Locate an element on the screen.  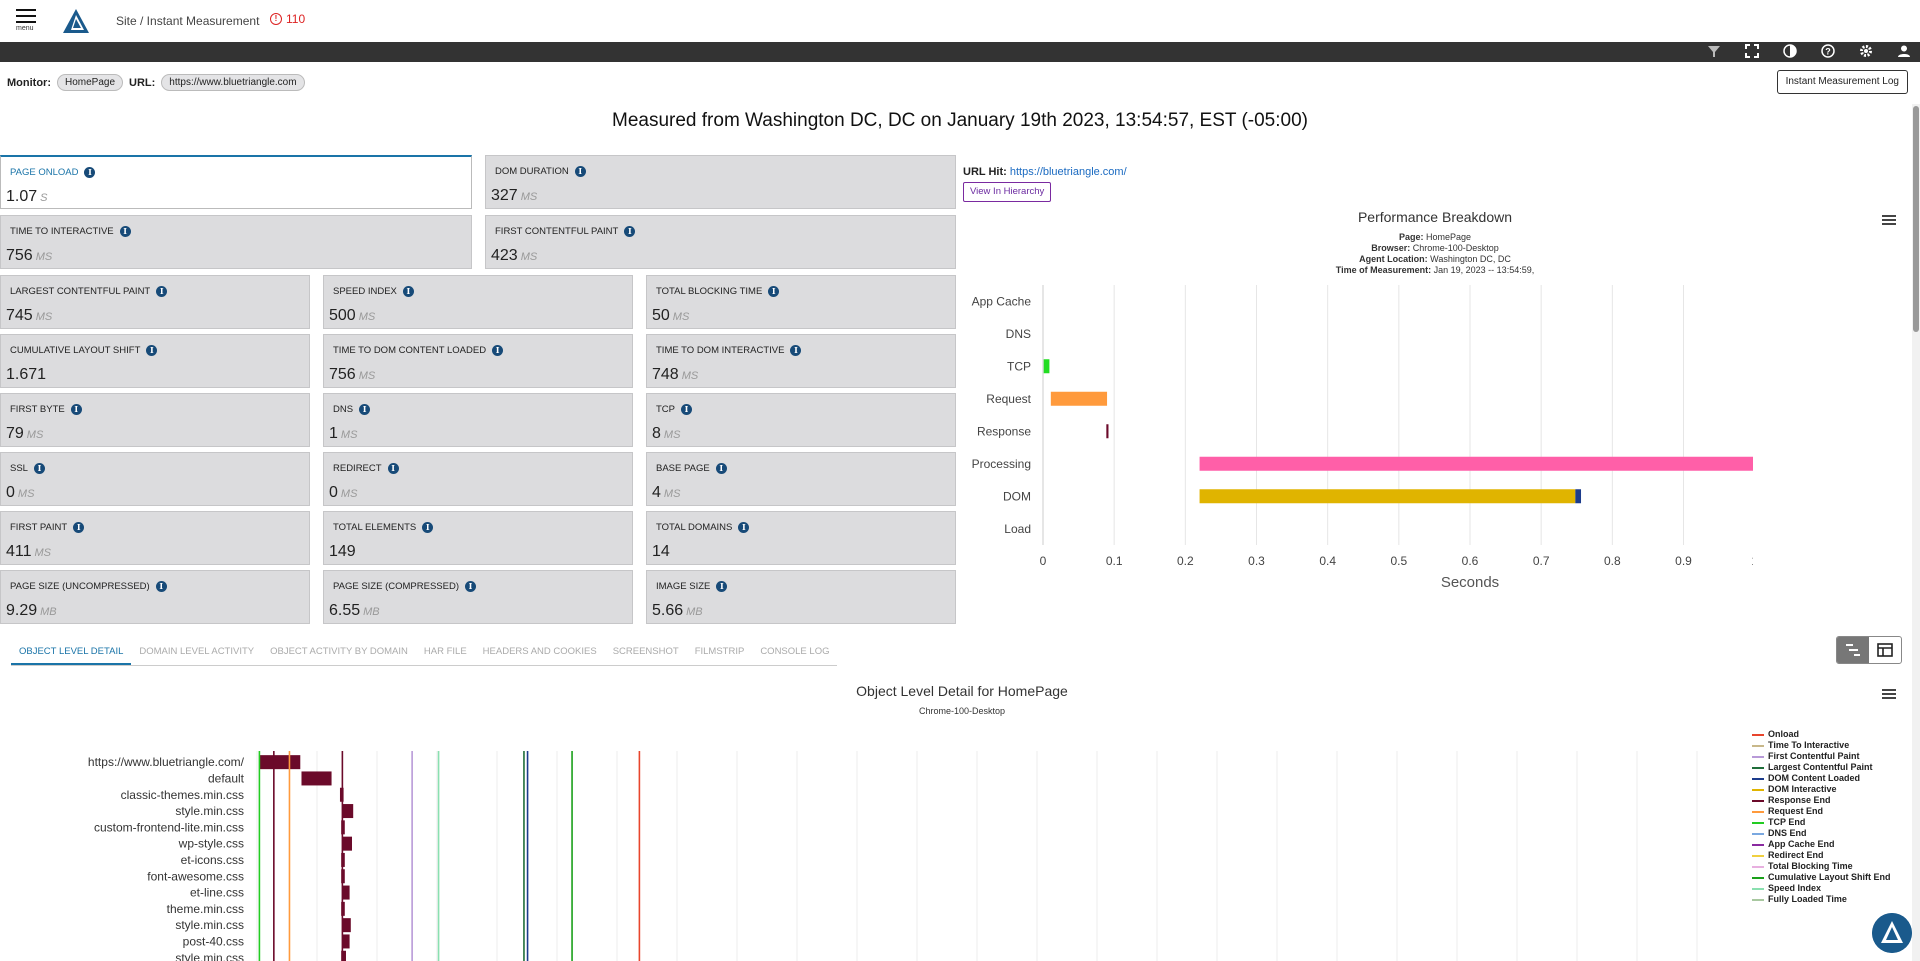
legend-item: Largest Contentful Paint is located at coordinates (1821, 767).